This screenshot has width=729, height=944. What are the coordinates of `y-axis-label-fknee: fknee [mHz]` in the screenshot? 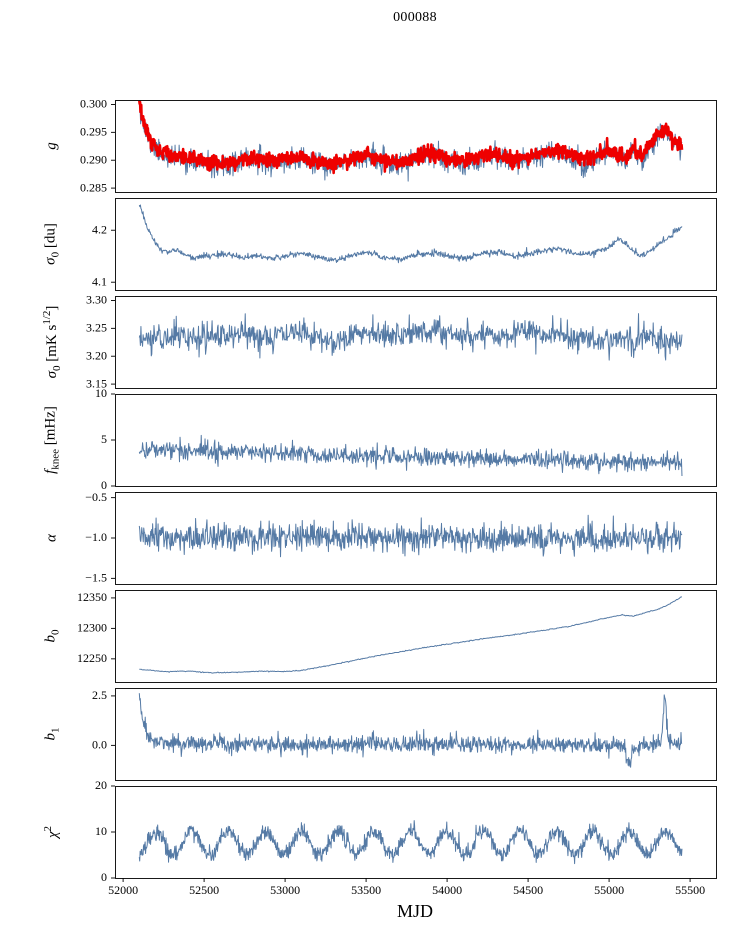 It's located at (52, 440).